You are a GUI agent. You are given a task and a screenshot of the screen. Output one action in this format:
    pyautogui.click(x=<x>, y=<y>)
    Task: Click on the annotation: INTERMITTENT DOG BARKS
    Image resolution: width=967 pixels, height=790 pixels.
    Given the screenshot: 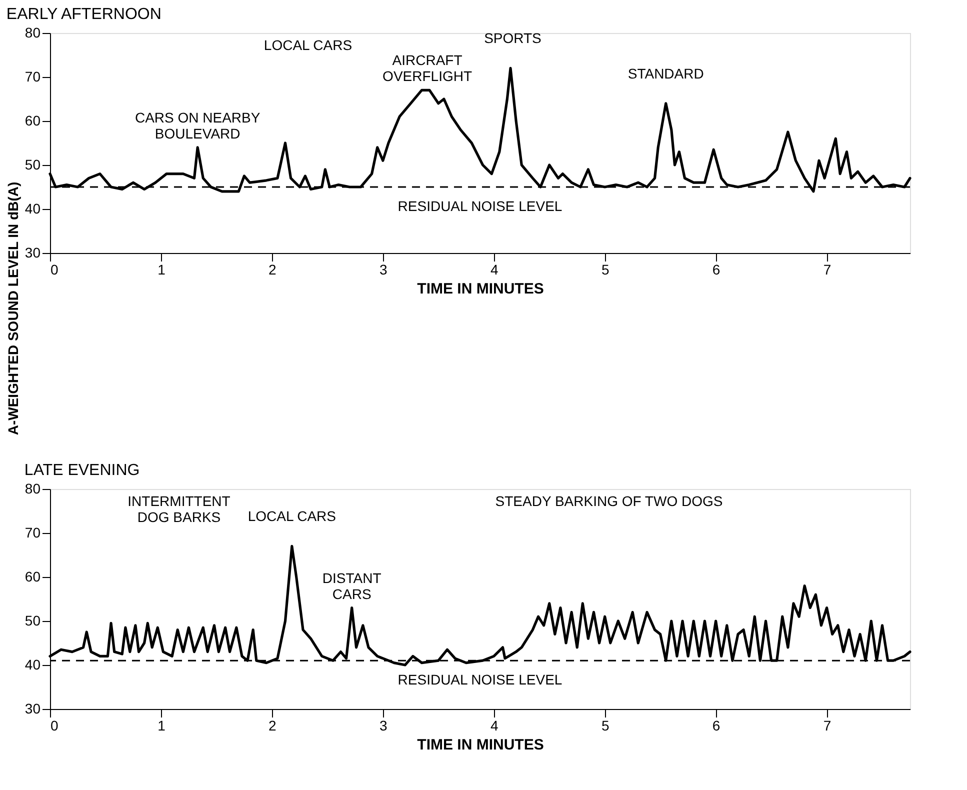 What is the action you would take?
    pyautogui.click(x=179, y=509)
    